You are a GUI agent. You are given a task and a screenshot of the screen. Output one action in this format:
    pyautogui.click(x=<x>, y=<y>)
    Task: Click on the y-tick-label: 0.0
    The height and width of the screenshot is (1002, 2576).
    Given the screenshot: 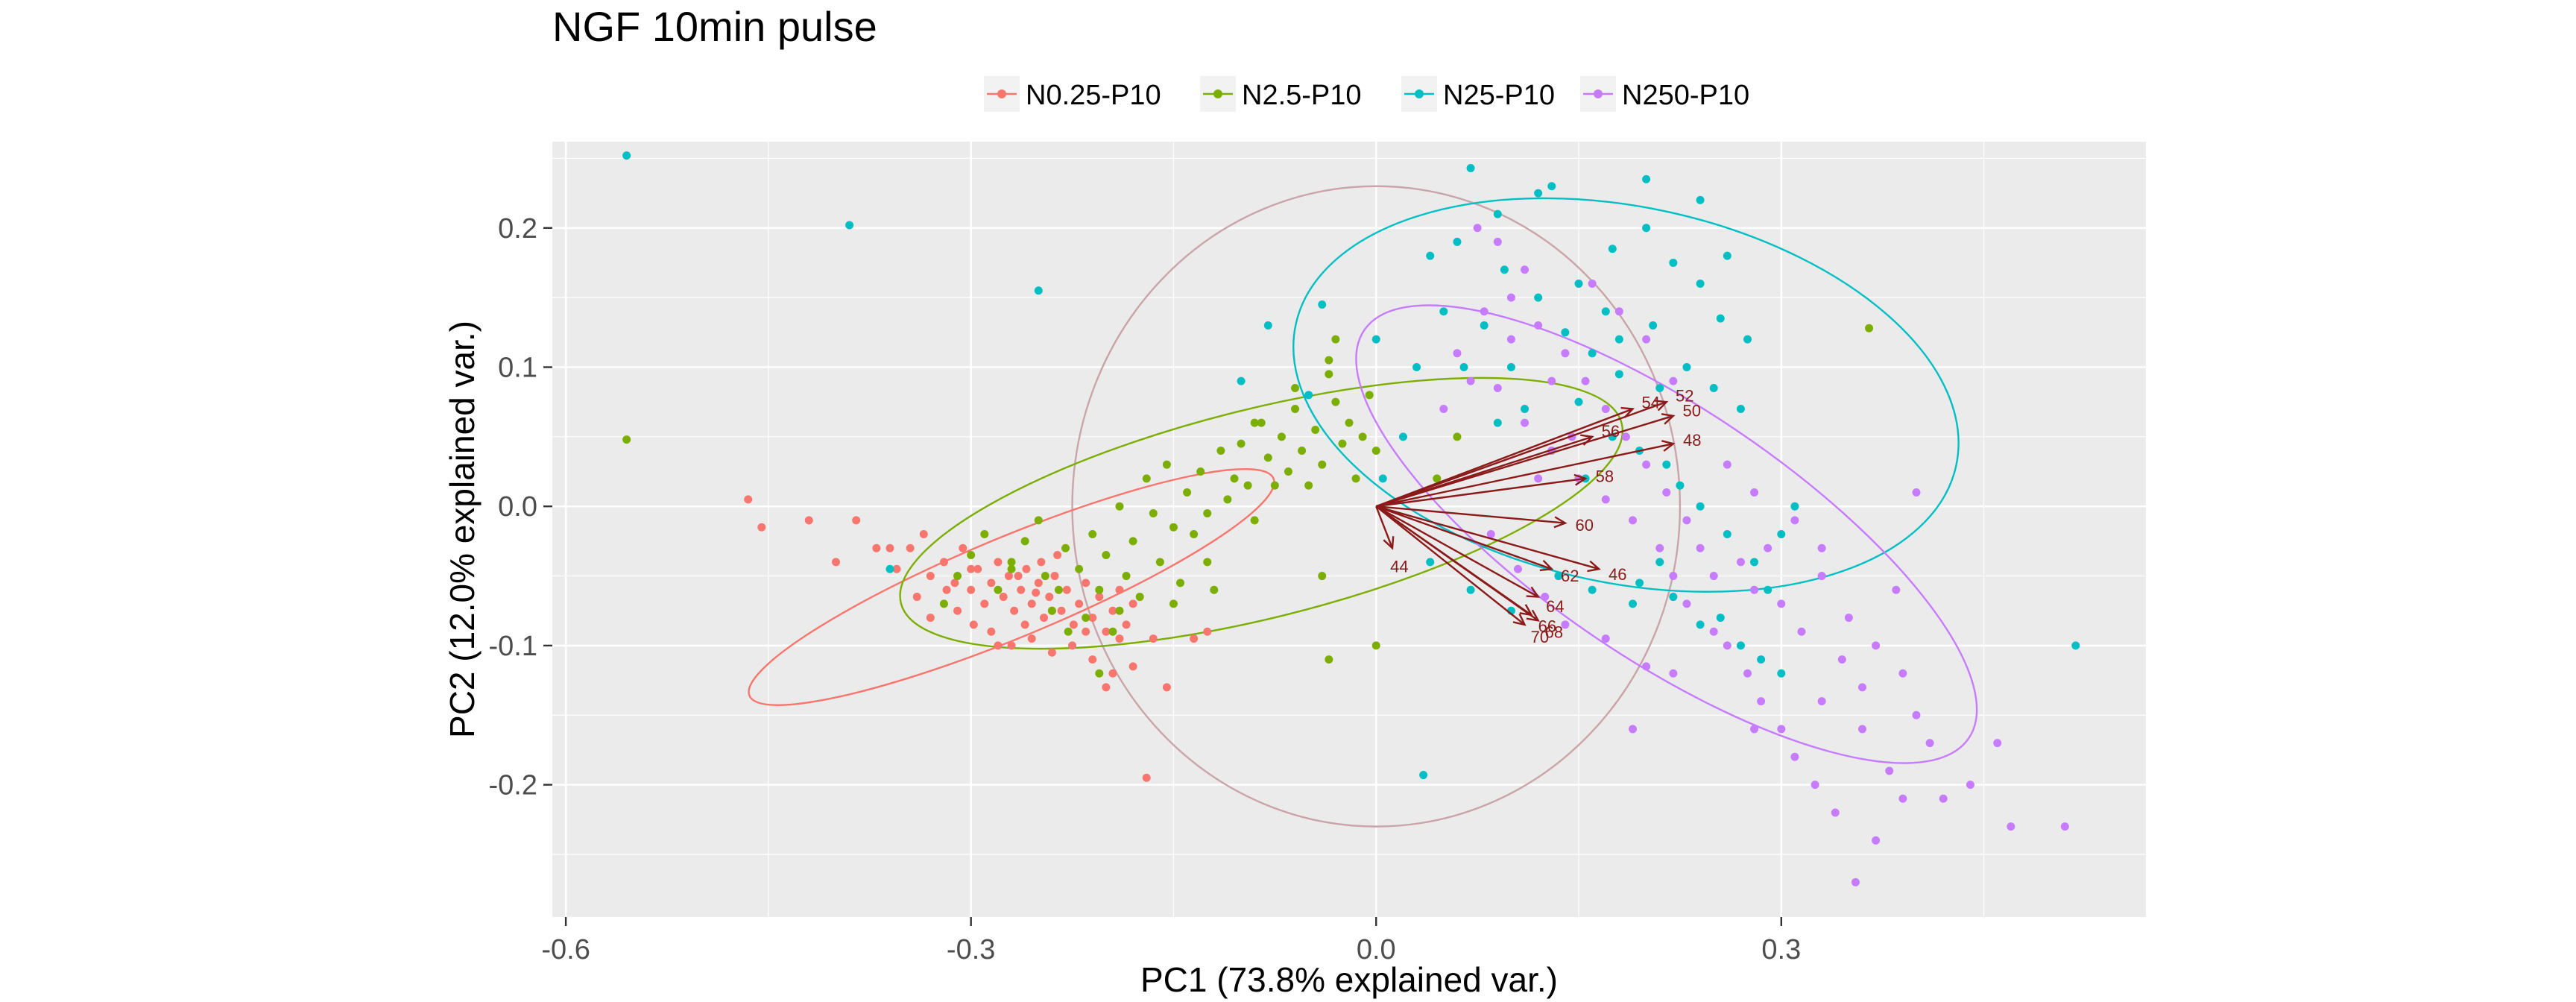 What is the action you would take?
    pyautogui.click(x=517, y=507)
    